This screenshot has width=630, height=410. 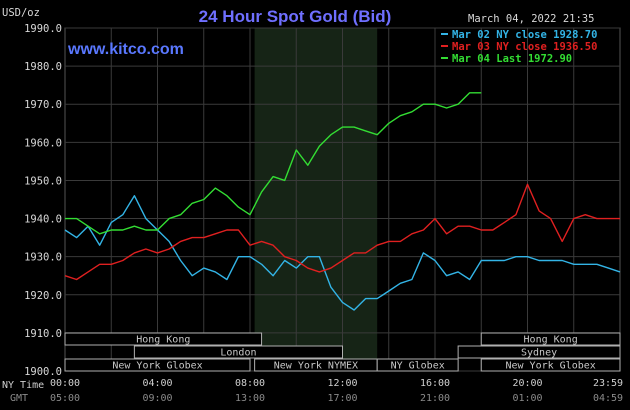 I want to click on x-tick-label-gmt: 21:00, so click(x=435, y=398).